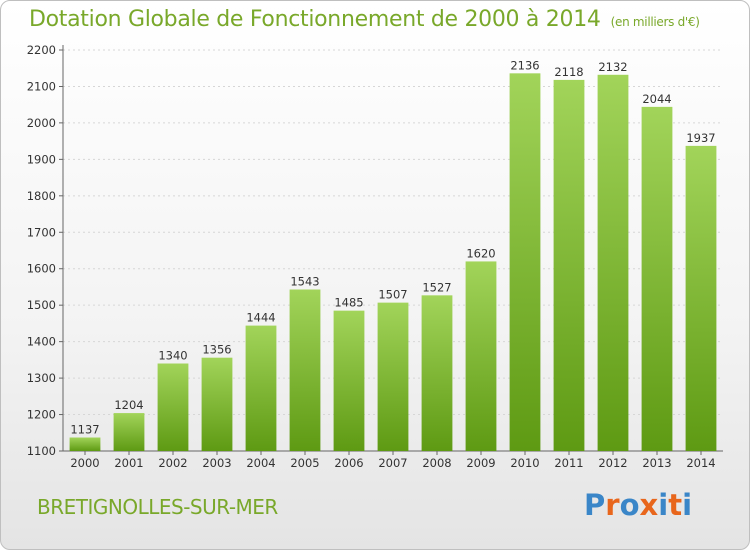 This screenshot has height=550, width=750. Describe the element at coordinates (41, 415) in the screenshot. I see `y-tick-label-1: 1200` at that location.